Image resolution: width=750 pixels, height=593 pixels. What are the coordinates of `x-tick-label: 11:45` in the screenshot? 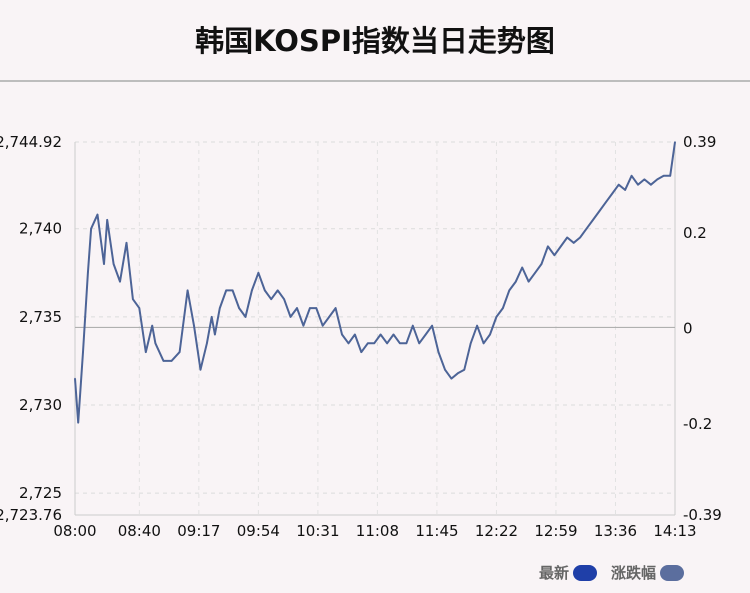 It's located at (436, 531).